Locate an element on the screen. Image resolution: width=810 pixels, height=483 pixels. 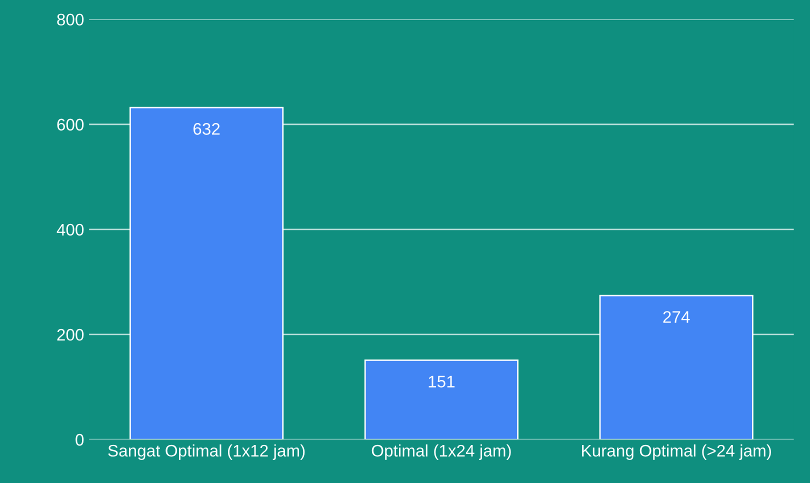
y-tick-label: 400 is located at coordinates (70, 230).